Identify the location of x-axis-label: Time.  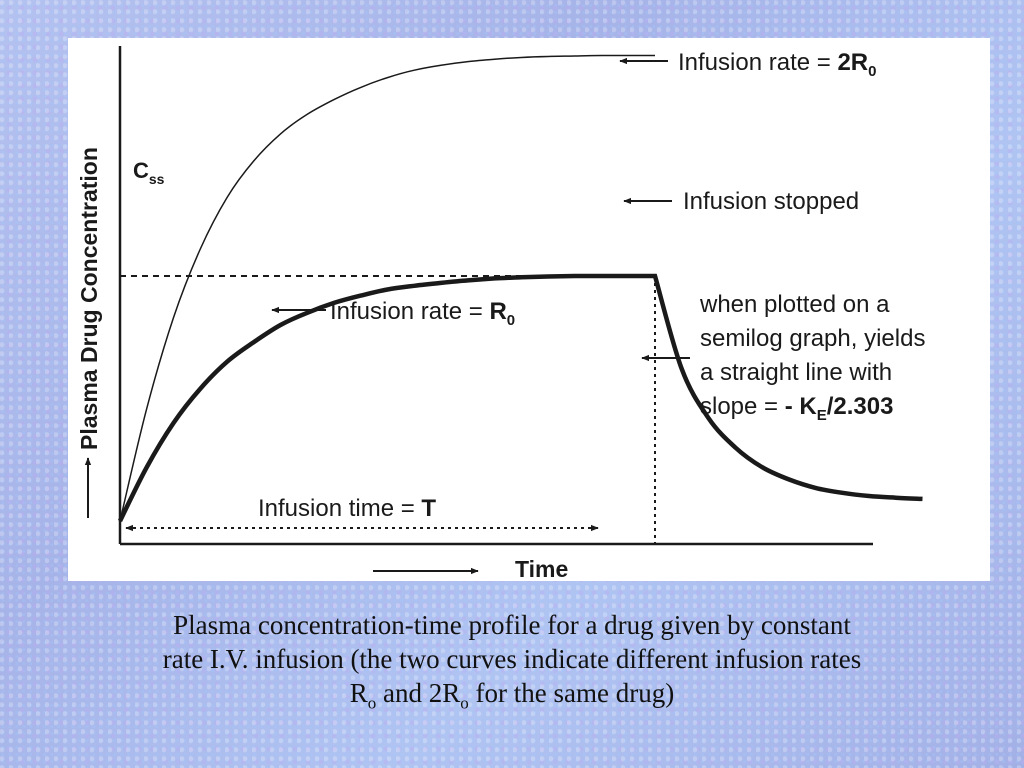
(541, 568).